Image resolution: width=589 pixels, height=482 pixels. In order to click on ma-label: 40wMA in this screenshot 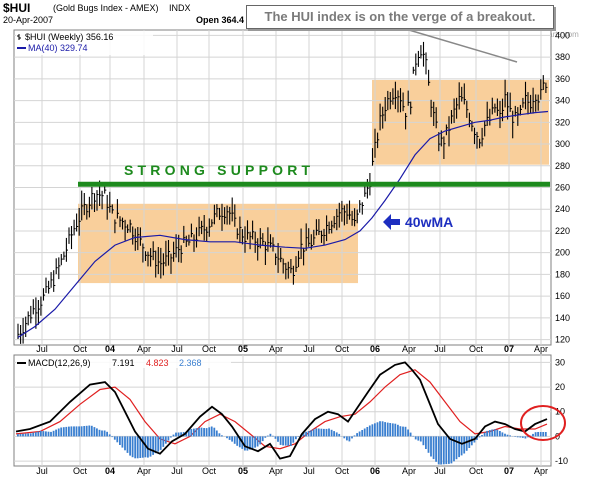, I will do `click(429, 222)`.